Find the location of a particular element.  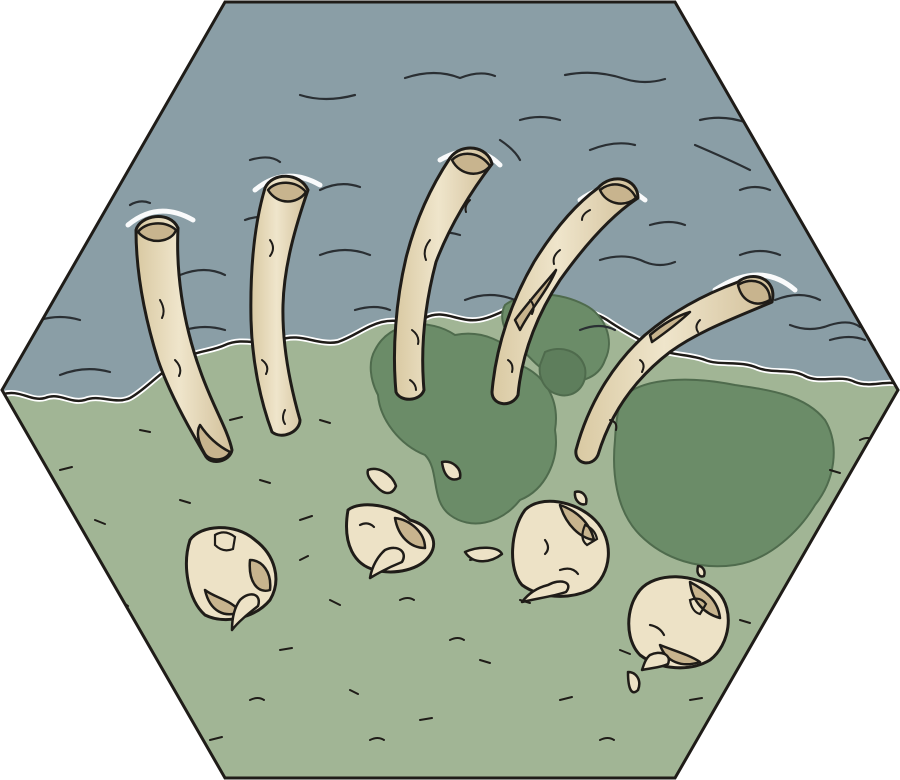

bone-shards is located at coordinates (536, 577).